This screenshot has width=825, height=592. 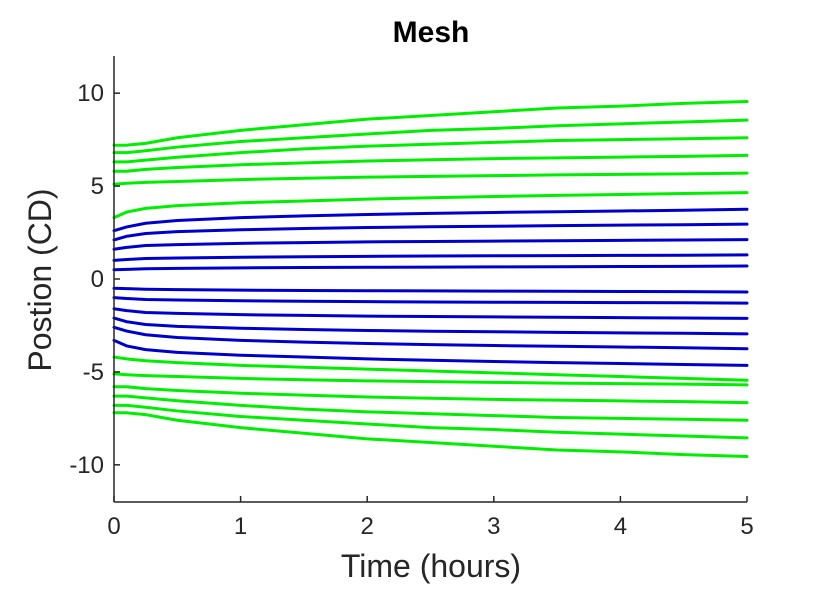 What do you see at coordinates (40, 279) in the screenshot?
I see `y-axis-label: Postion (CD)` at bounding box center [40, 279].